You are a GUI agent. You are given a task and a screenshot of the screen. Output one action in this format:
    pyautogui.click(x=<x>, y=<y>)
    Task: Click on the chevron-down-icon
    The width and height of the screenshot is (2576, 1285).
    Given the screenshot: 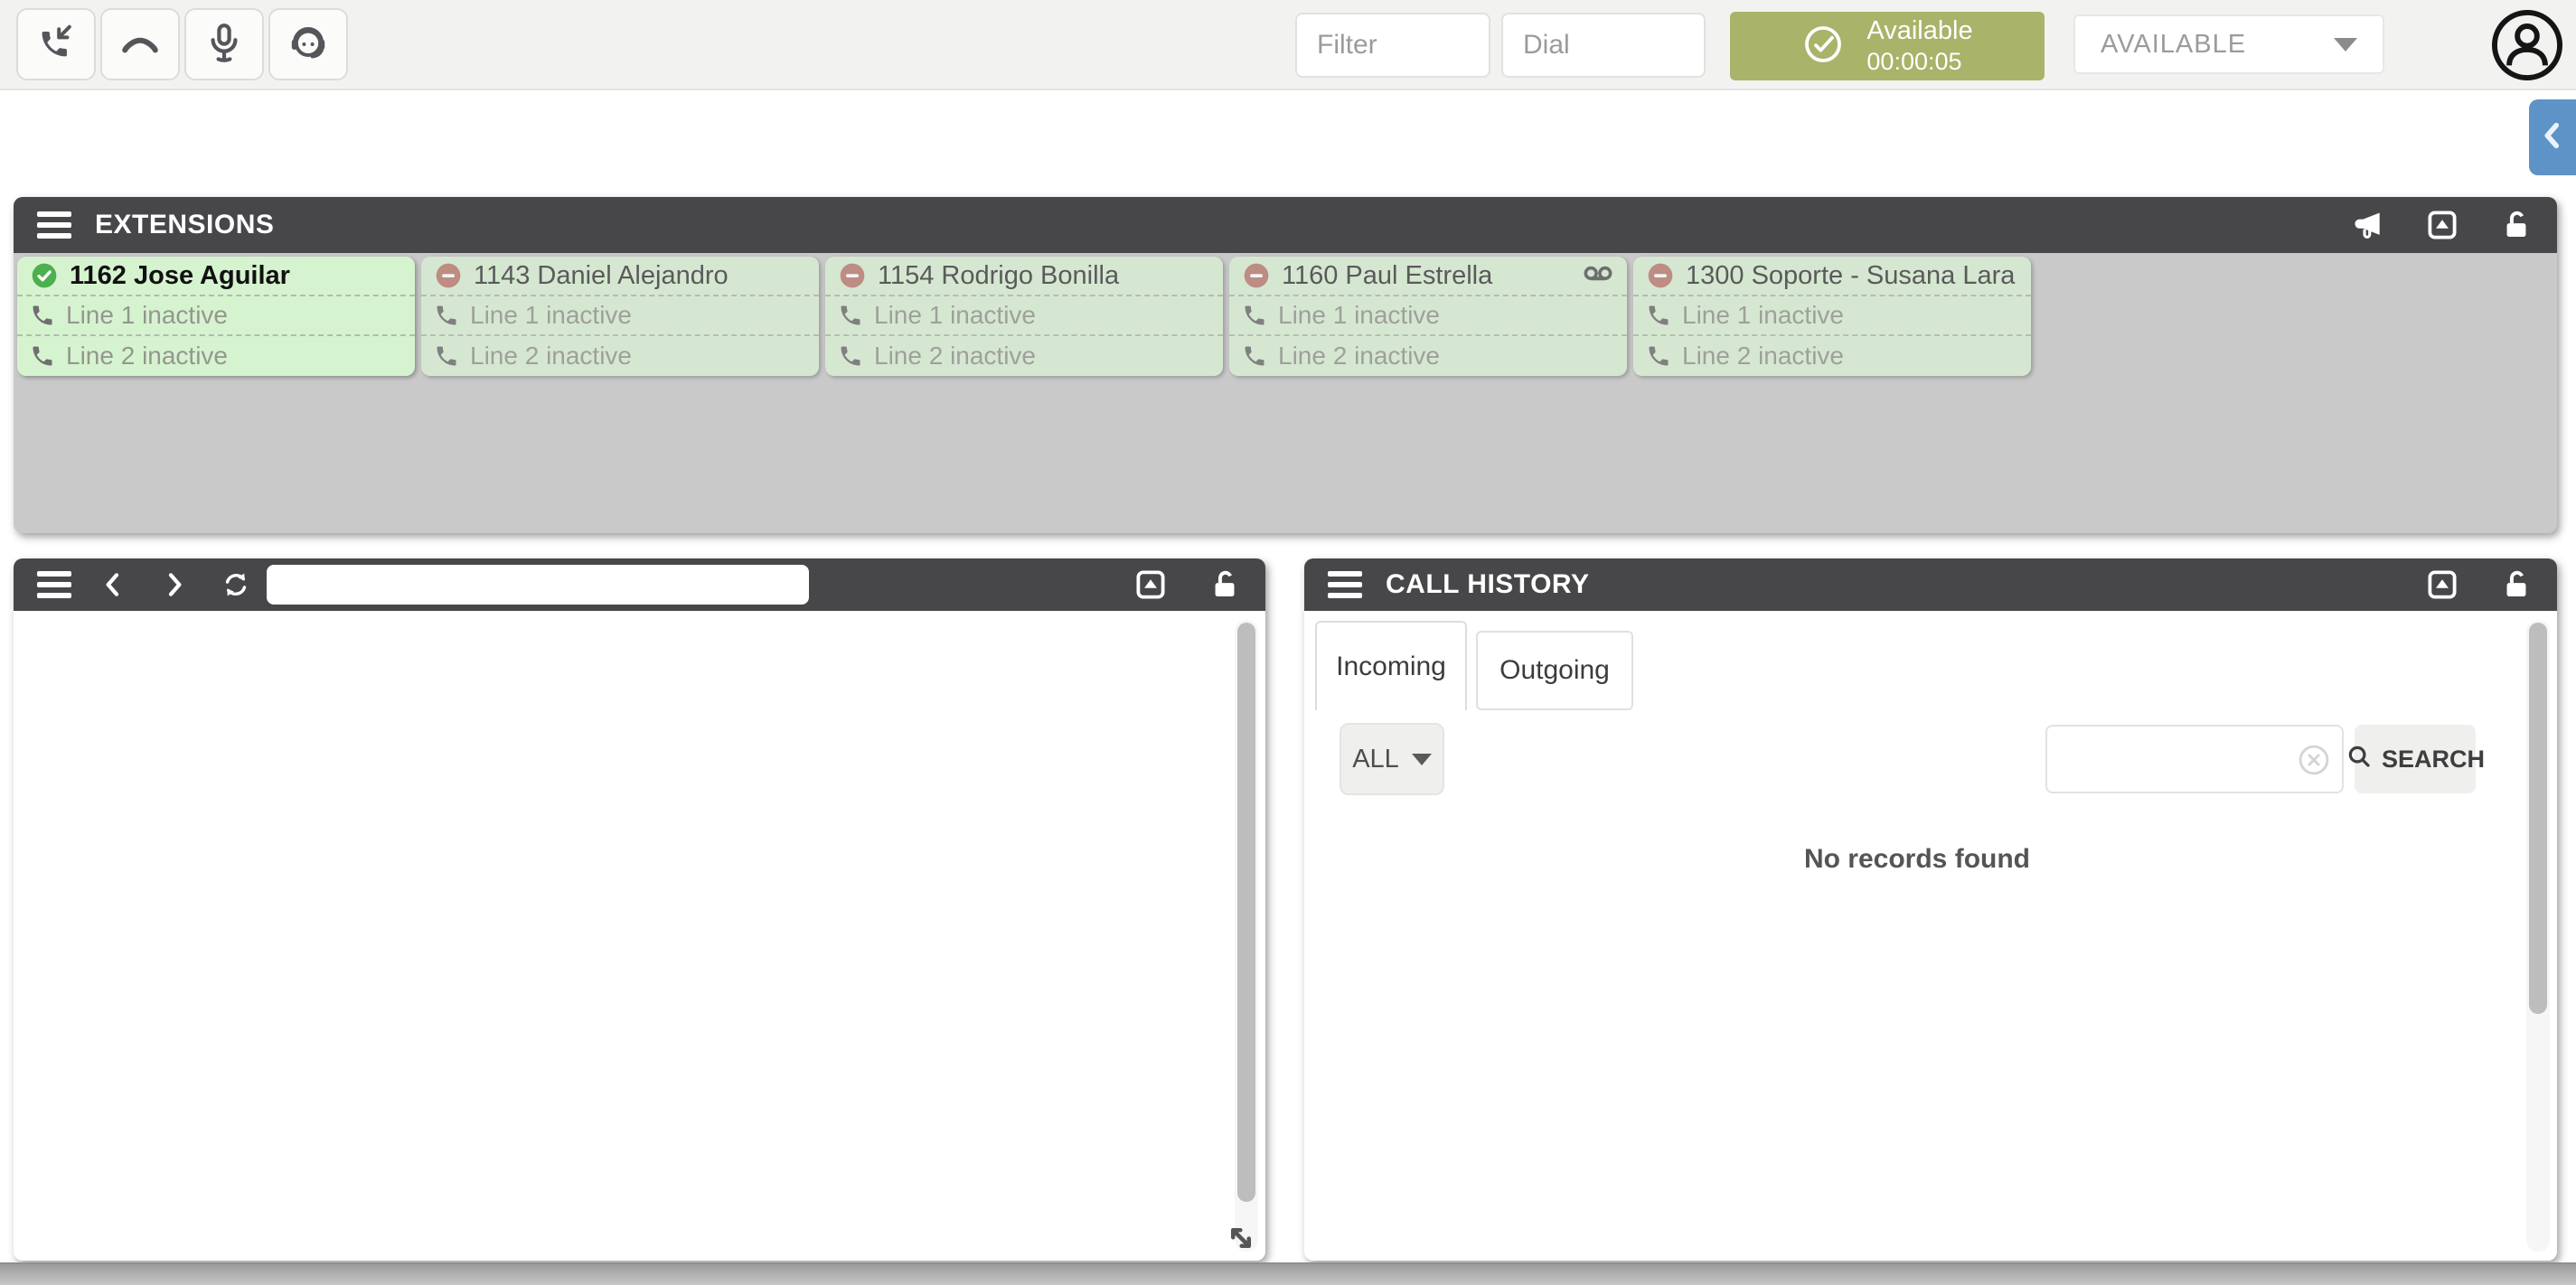 What is the action you would take?
    pyautogui.click(x=2345, y=45)
    